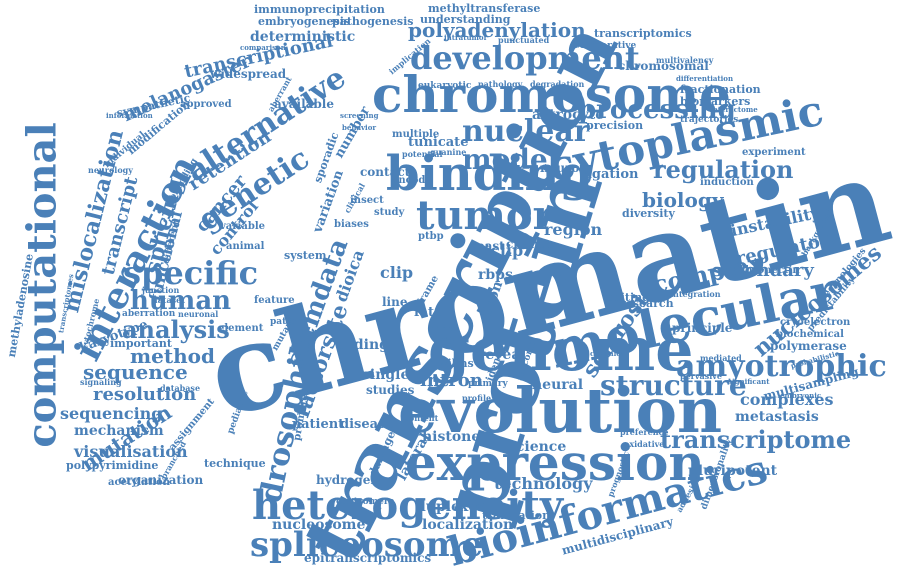 The width and height of the screenshot is (900, 573). What do you see at coordinates (709, 120) in the screenshot?
I see `cloud-word: trajectories` at bounding box center [709, 120].